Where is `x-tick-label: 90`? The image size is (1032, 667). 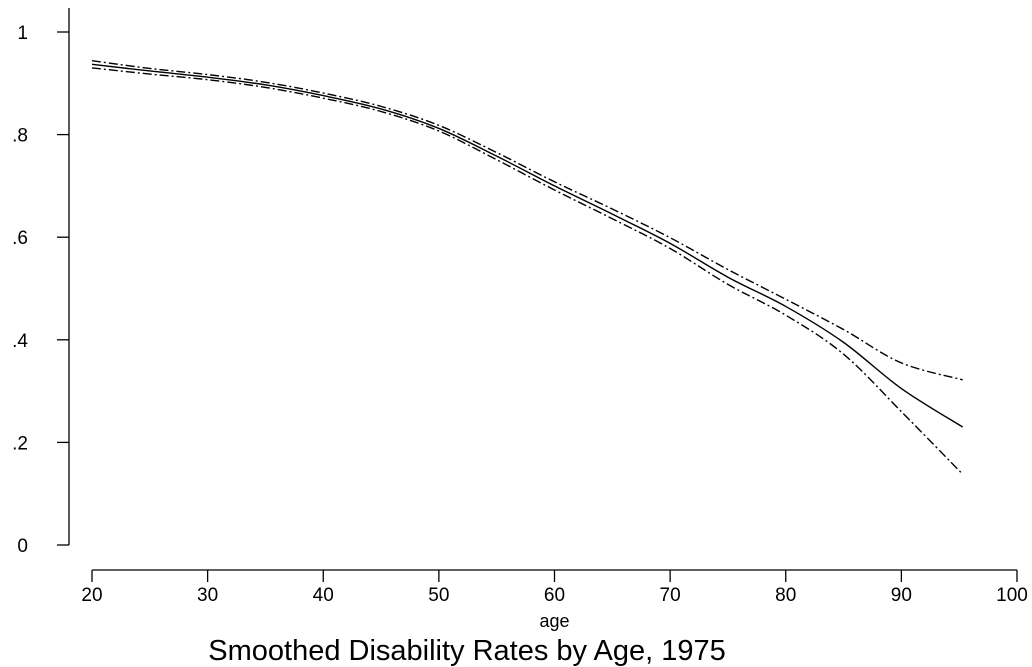
x-tick-label: 90 is located at coordinates (901, 595).